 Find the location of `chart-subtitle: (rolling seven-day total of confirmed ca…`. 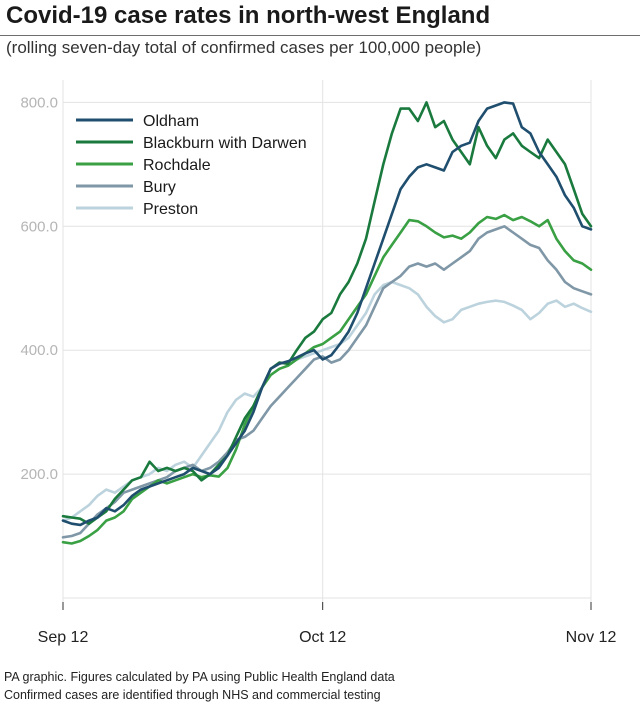

chart-subtitle: (rolling seven-day total of confirmed ca… is located at coordinates (244, 47).